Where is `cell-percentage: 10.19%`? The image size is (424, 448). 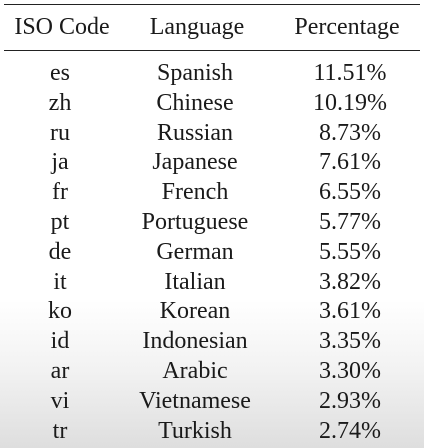 cell-percentage: 10.19% is located at coordinates (350, 102).